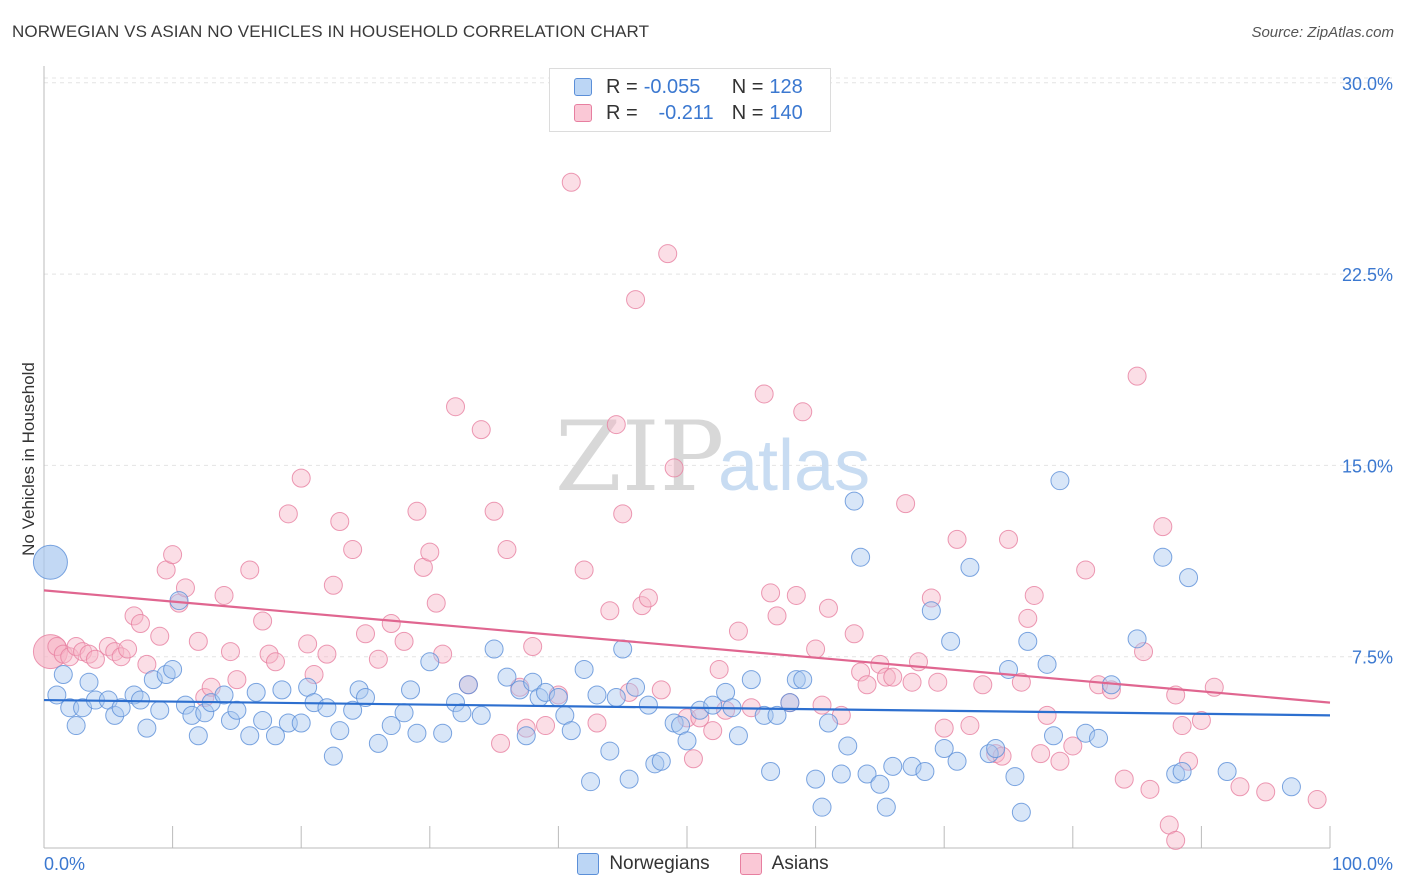  Describe the element at coordinates (1367, 275) in the screenshot. I see `y-tick-label: 22.5%` at that location.